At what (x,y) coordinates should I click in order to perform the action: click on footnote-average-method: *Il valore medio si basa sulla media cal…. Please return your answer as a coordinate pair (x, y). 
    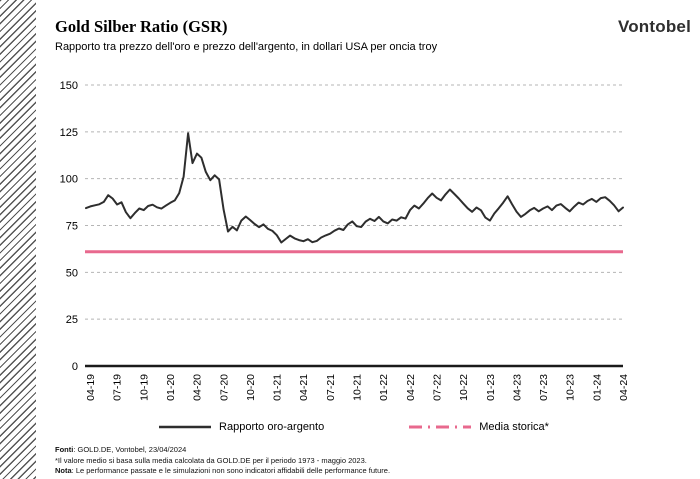
    Looking at the image, I should click on (211, 460).